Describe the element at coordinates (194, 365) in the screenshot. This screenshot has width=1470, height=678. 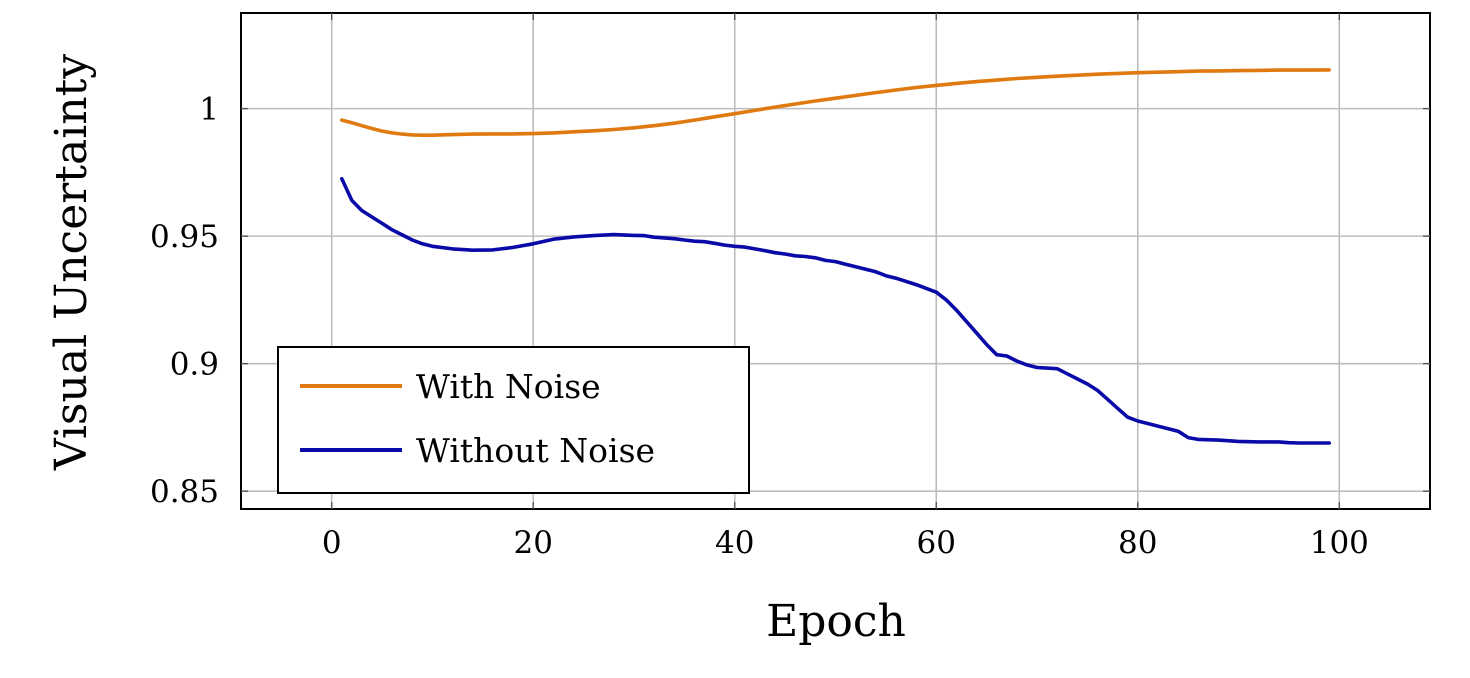
I see `y-tick-label: 0.9` at that location.